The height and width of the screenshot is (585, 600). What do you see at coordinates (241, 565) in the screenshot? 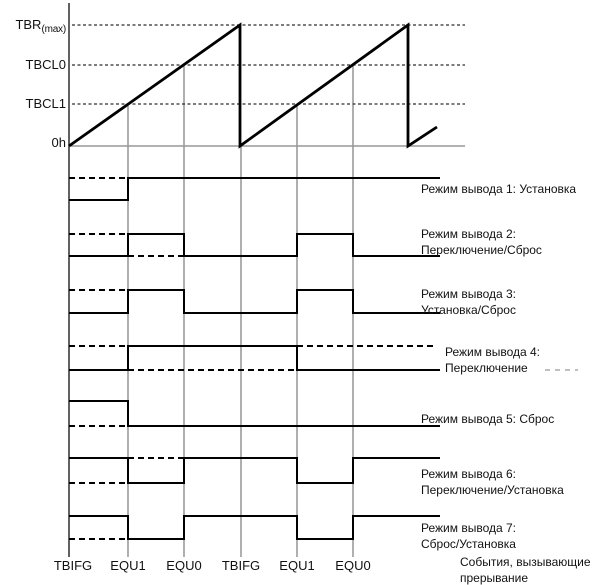
I see `event-label-tbifg-2: TBIFG` at bounding box center [241, 565].